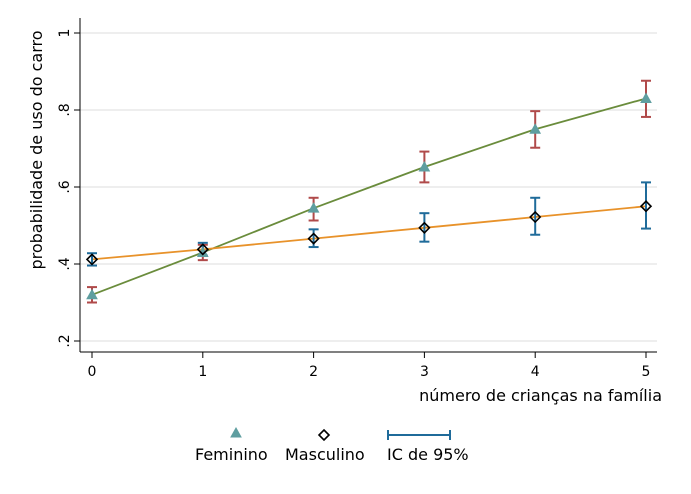 The width and height of the screenshot is (691, 494). What do you see at coordinates (324, 435) in the screenshot?
I see `legend-masculino-marker` at bounding box center [324, 435].